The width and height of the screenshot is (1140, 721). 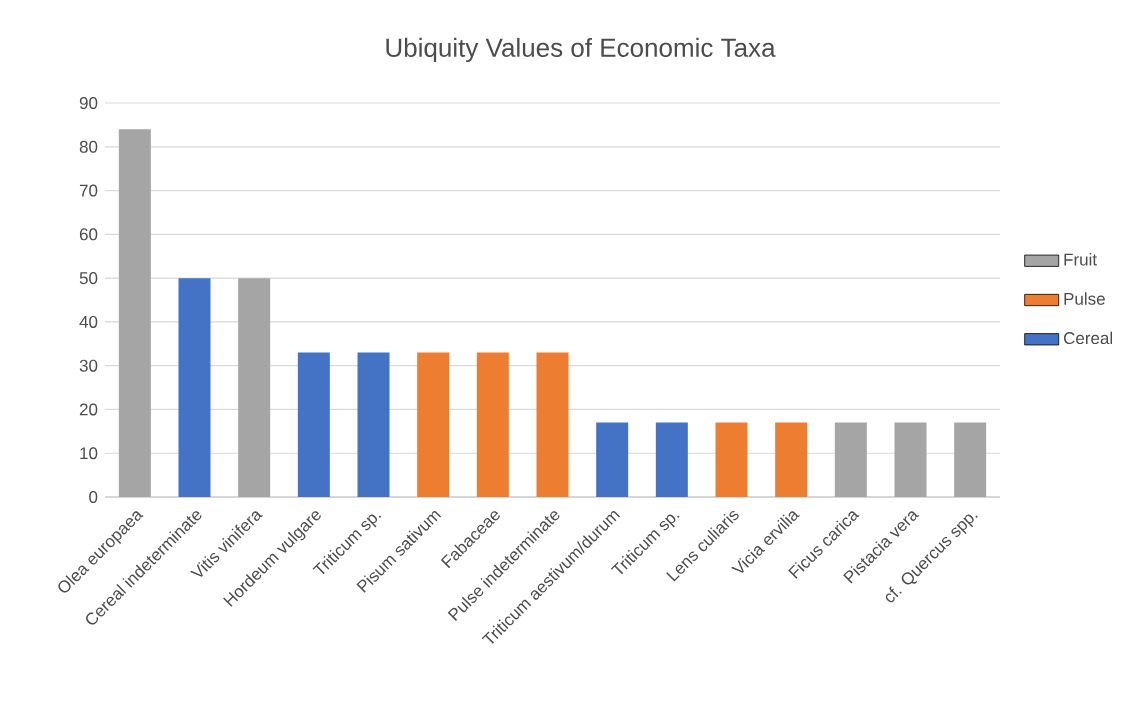 I want to click on chart-title: Ubiquity Values of Economic Taxa, so click(x=581, y=50).